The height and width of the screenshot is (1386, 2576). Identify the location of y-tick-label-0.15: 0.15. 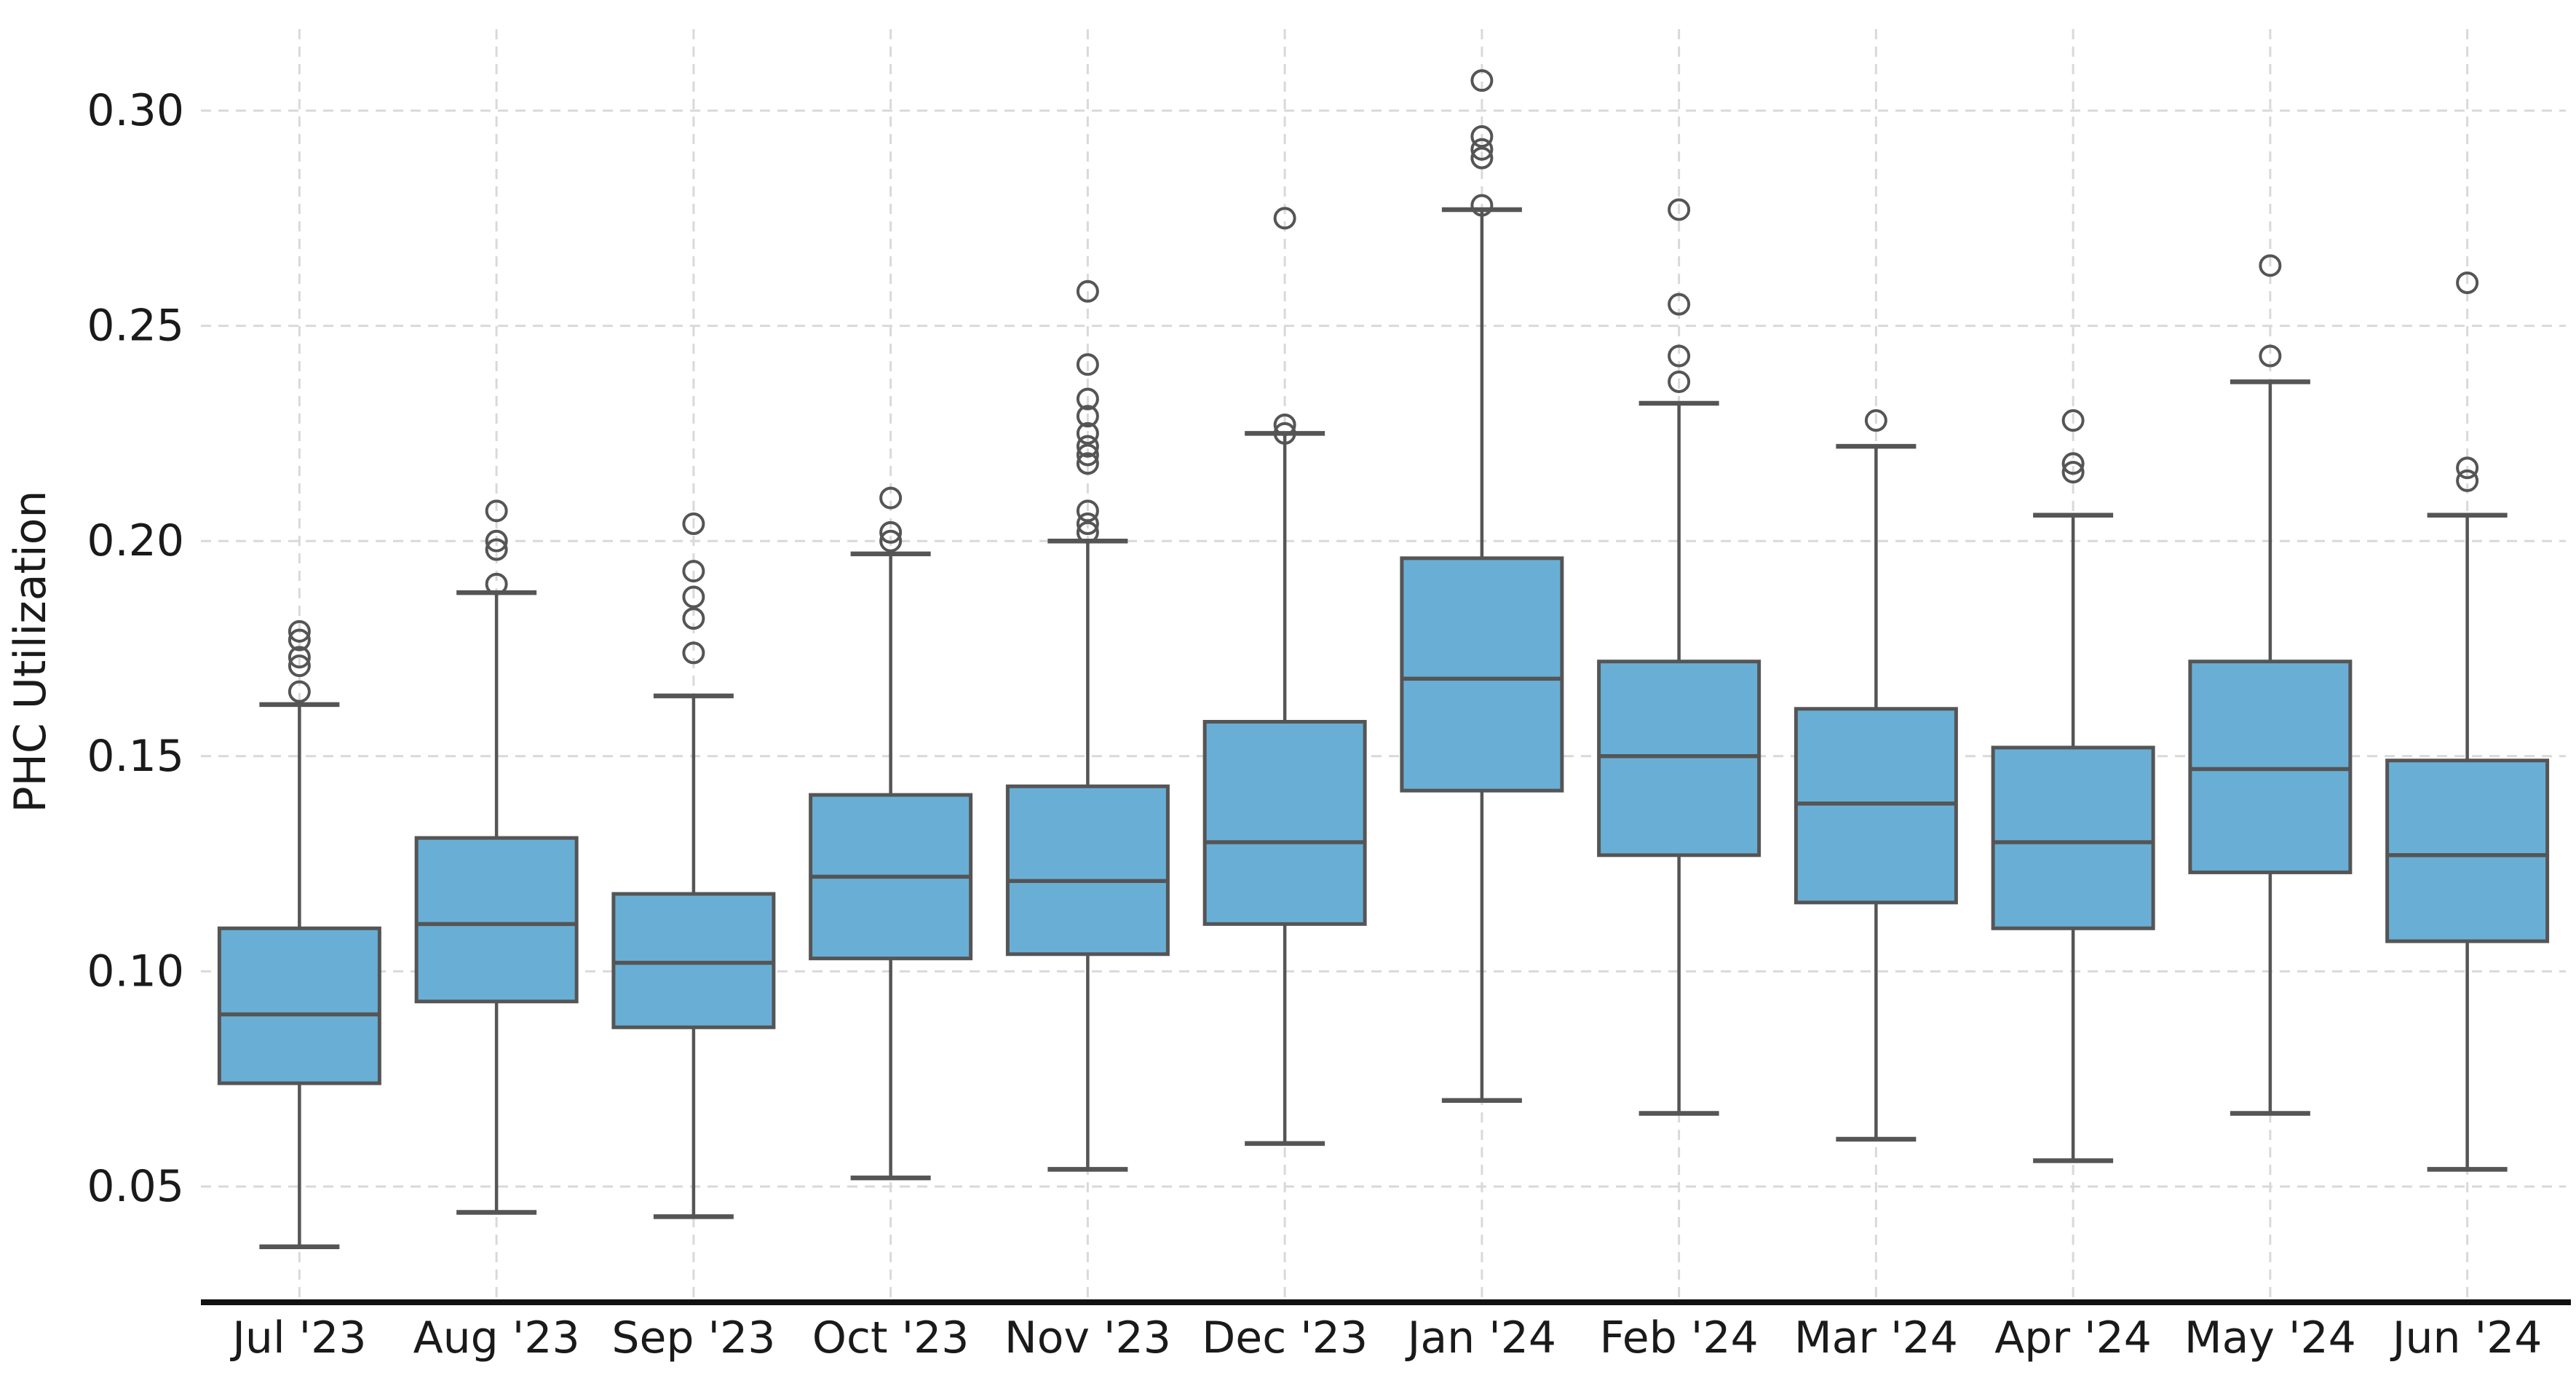
(135, 756).